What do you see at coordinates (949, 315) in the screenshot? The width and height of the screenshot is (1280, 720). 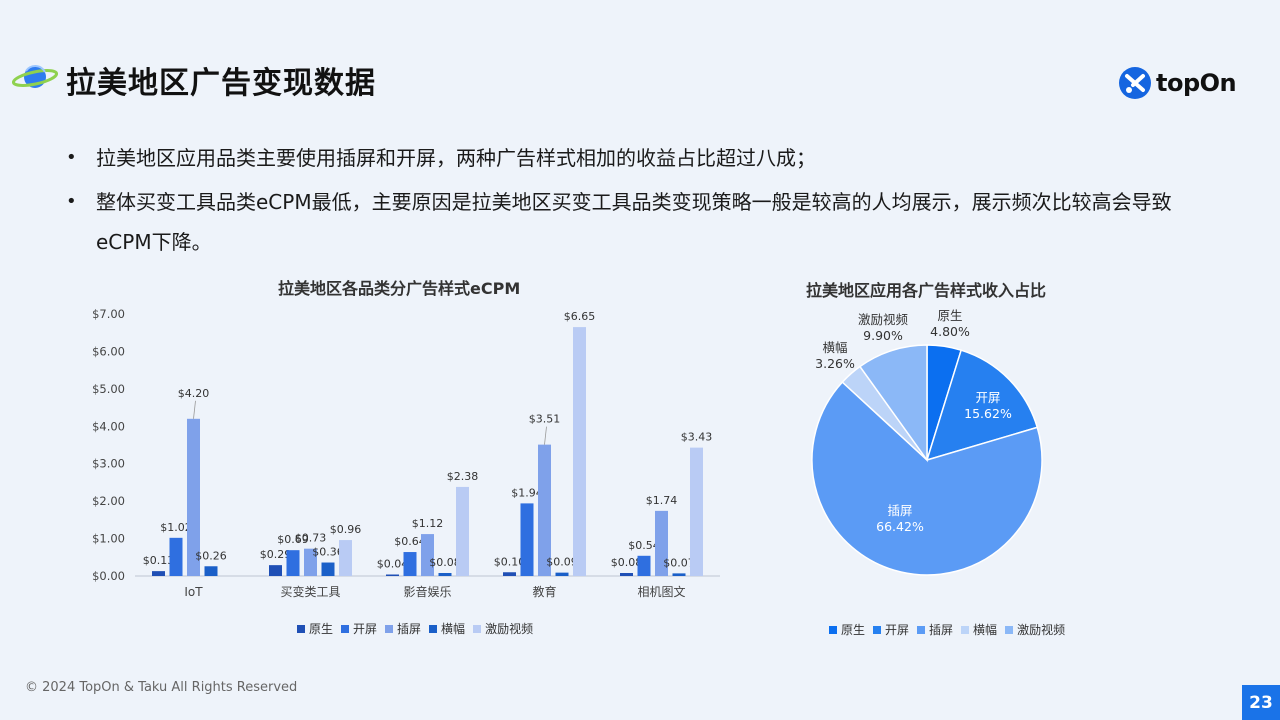 I see `slice-name-label: 原生` at bounding box center [949, 315].